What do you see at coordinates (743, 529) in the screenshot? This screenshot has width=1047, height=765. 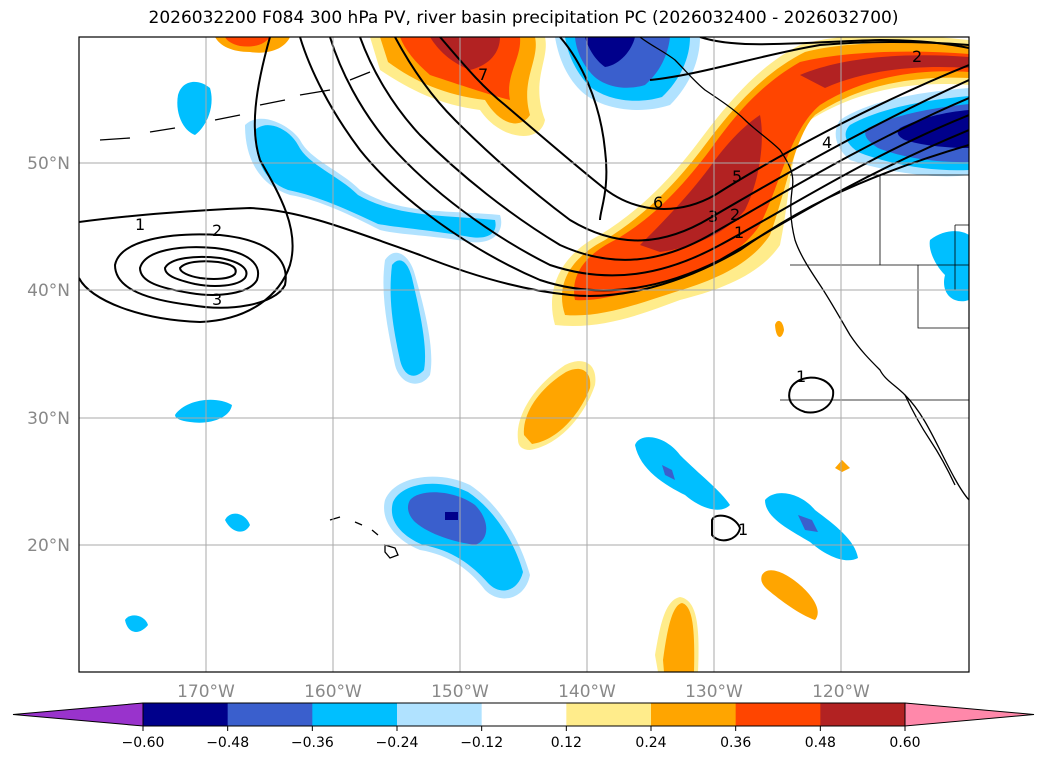 I see `contour-label-13: 1` at bounding box center [743, 529].